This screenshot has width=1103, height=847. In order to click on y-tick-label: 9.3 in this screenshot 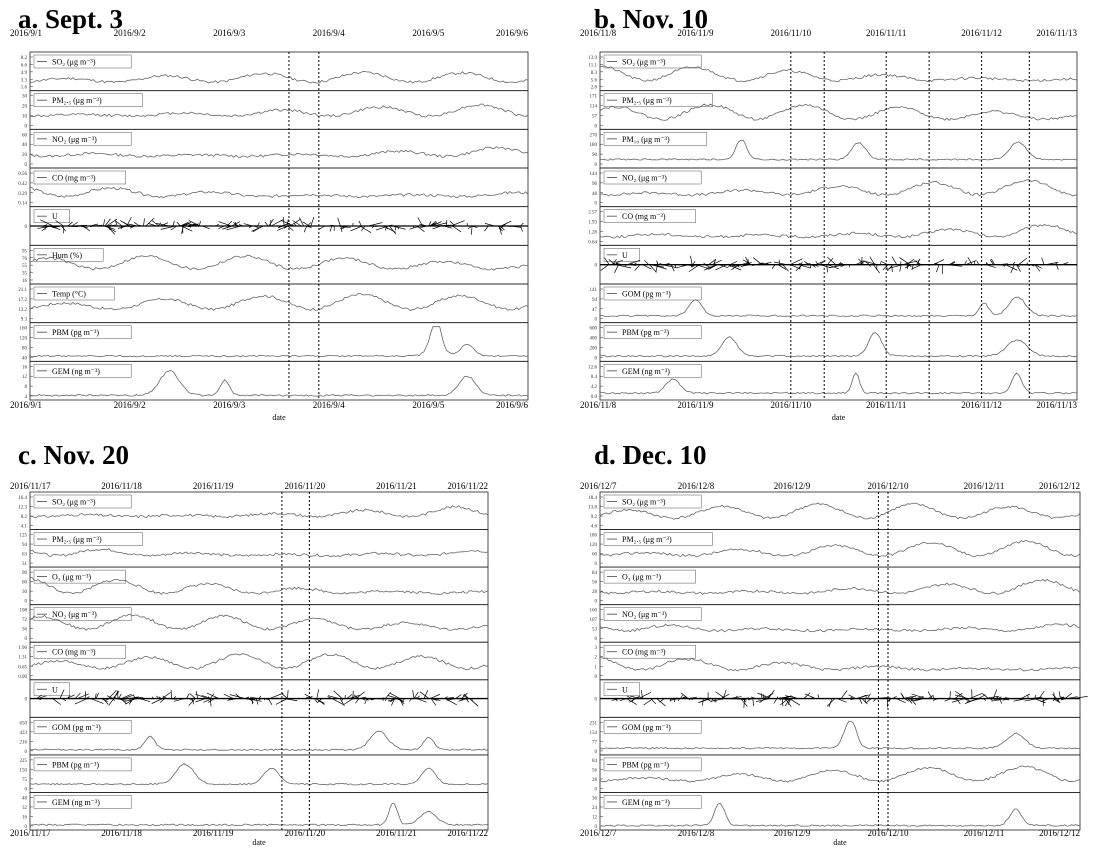, I will do `click(24, 320)`.